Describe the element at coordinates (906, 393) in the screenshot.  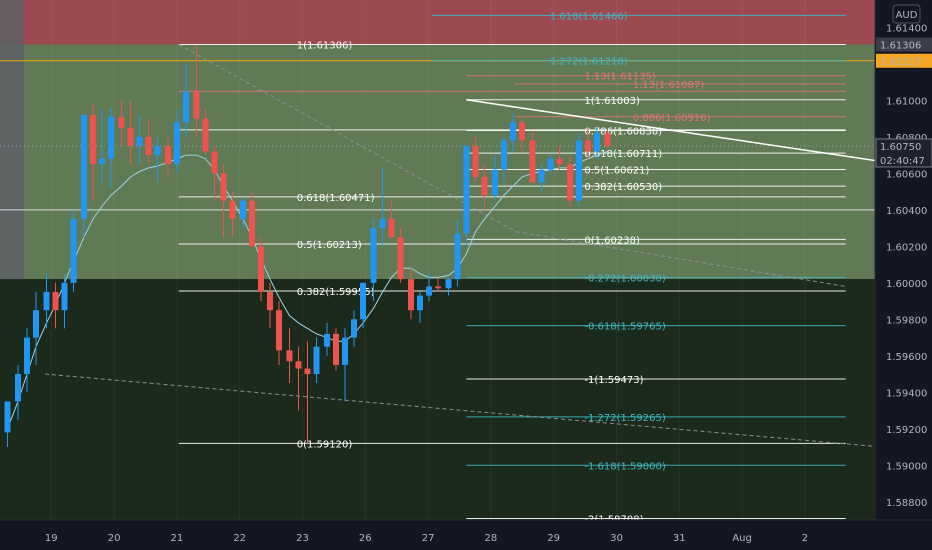
I see `price-tick-label: 1.59400` at that location.